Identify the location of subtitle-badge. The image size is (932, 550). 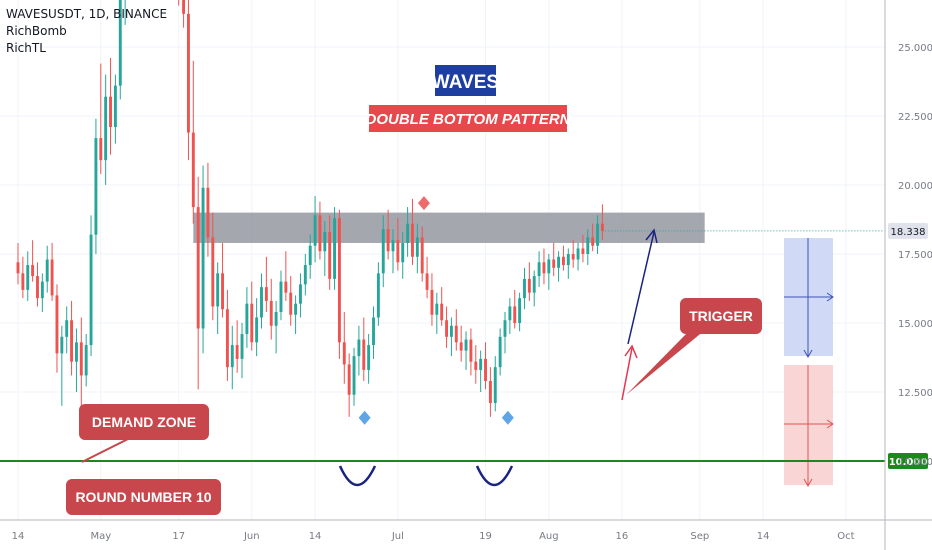
(468, 118).